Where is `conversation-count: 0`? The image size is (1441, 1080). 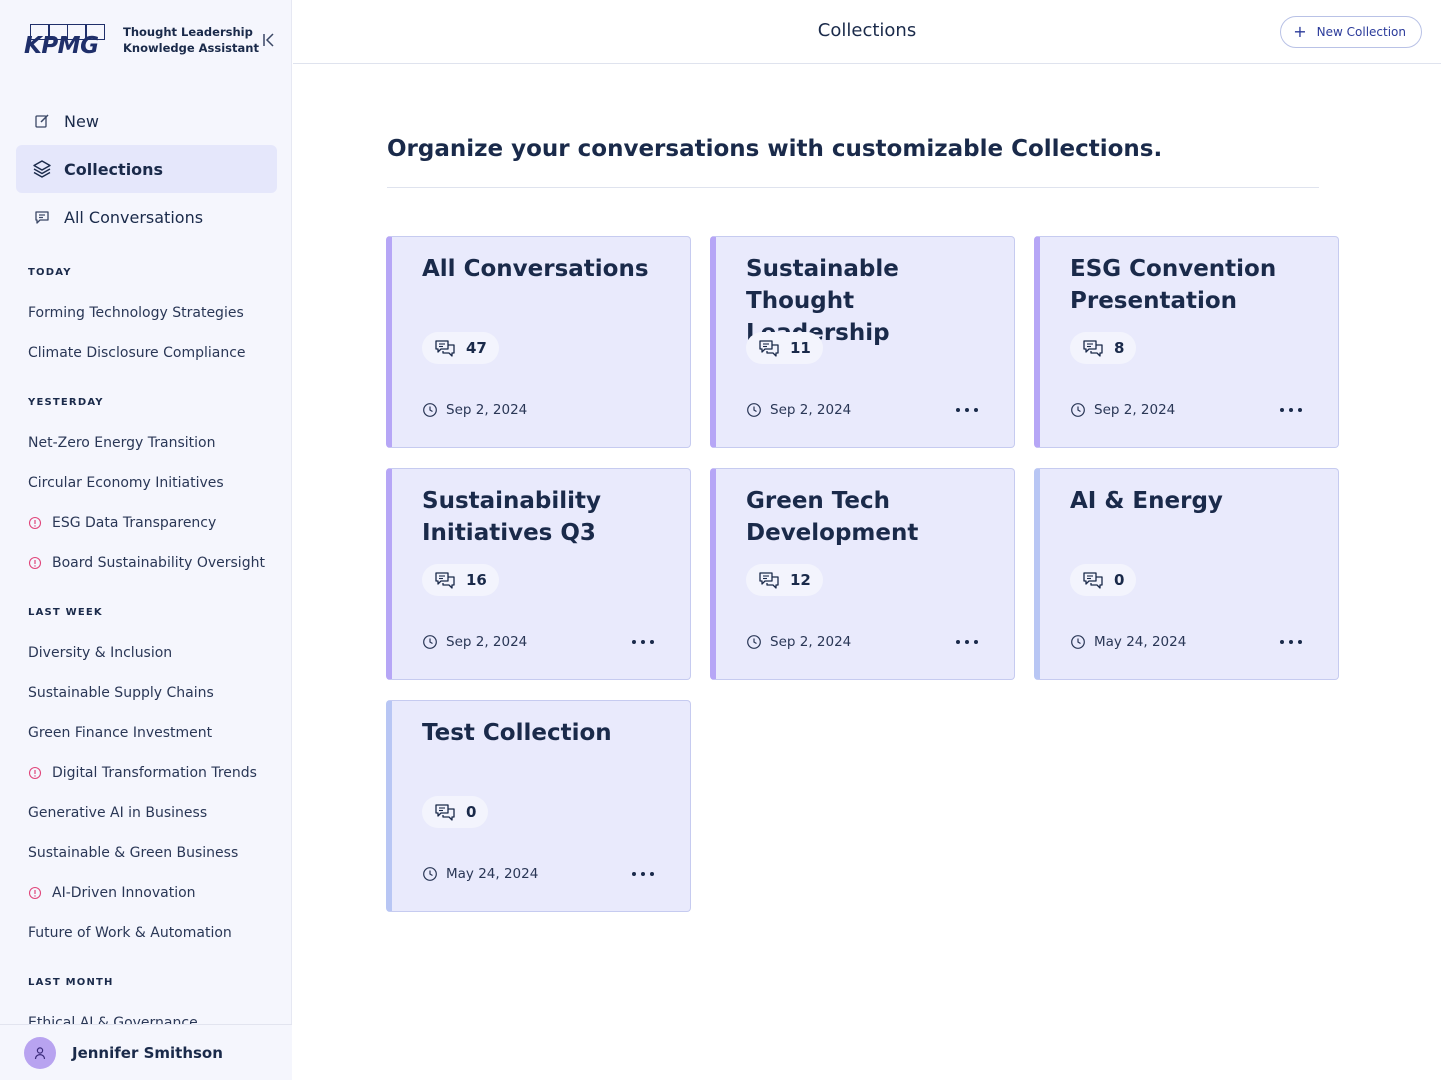
conversation-count: 0 is located at coordinates (1119, 580).